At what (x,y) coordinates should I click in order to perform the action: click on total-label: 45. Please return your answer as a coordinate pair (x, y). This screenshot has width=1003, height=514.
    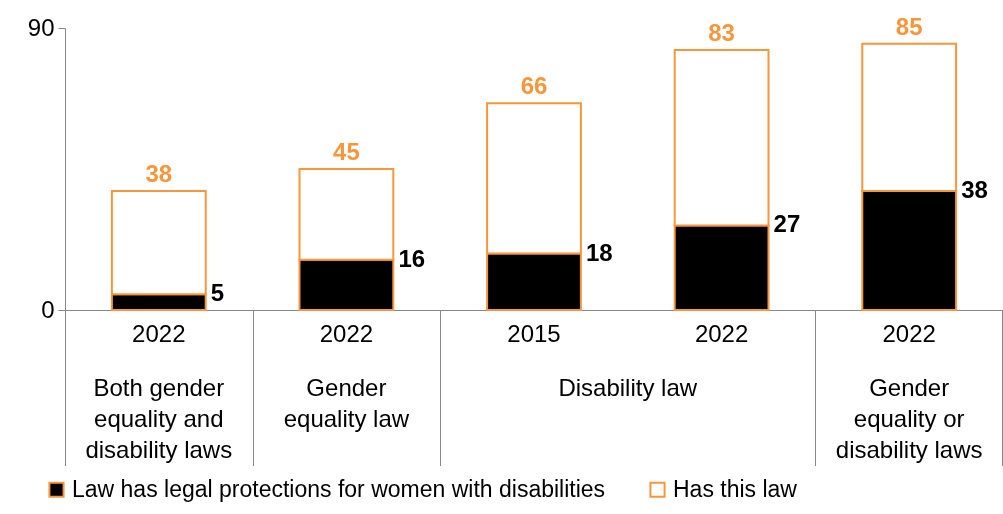
    Looking at the image, I should click on (346, 151).